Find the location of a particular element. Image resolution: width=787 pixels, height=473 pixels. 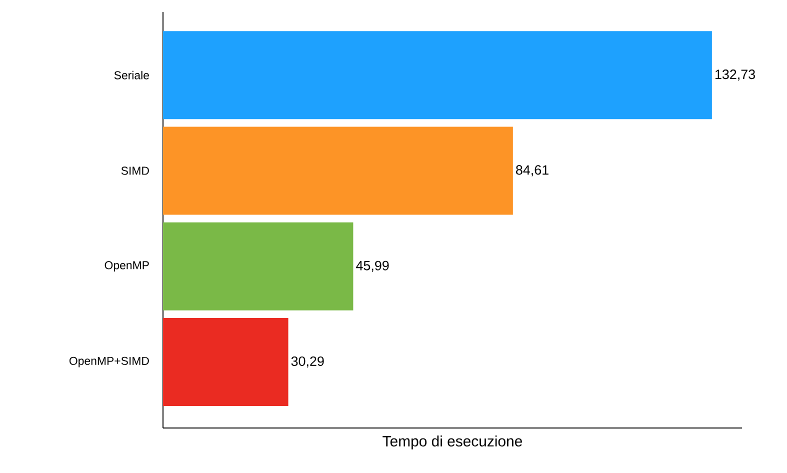

y-tick-label: OpenMP+SIMD is located at coordinates (109, 362).